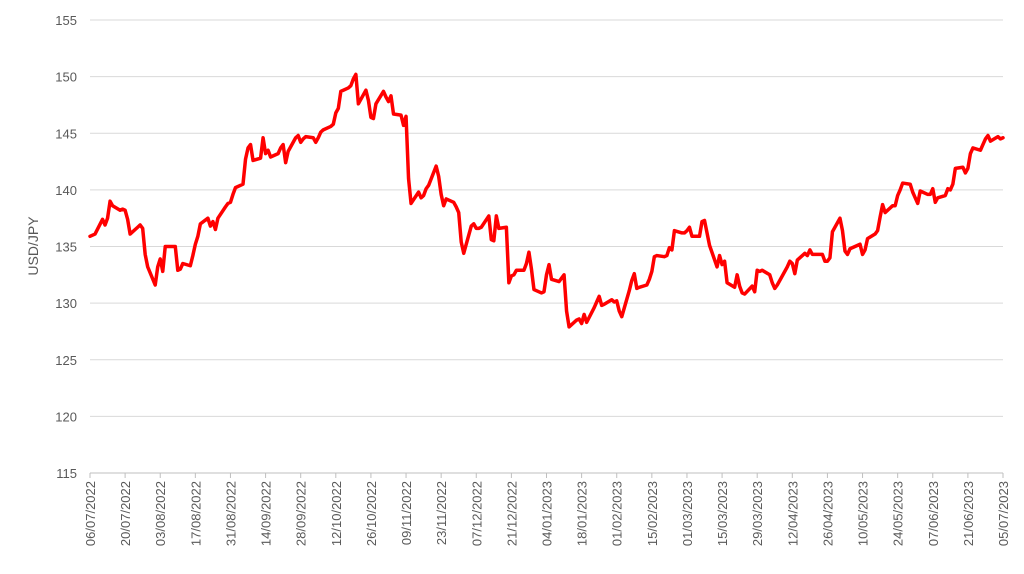 The height and width of the screenshot is (574, 1024). What do you see at coordinates (687, 513) in the screenshot?
I see `x-tick-label: 01/03/2023` at bounding box center [687, 513].